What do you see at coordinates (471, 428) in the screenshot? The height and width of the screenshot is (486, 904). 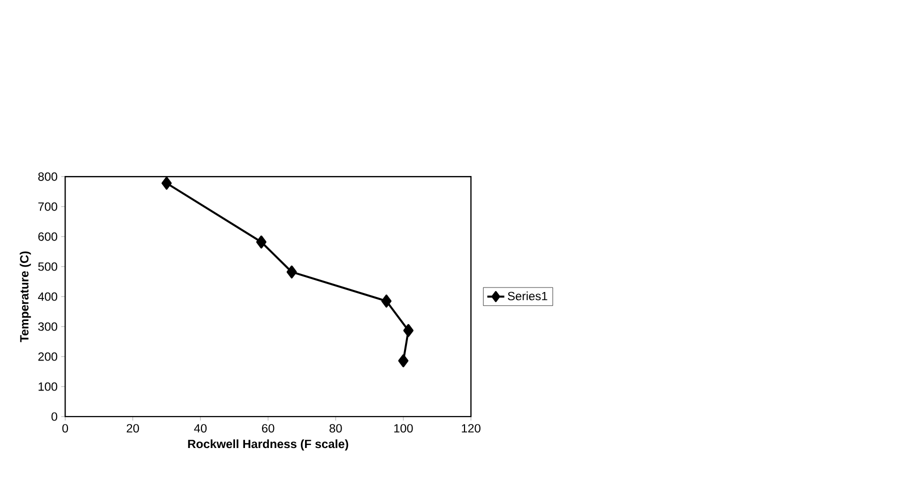 I see `x-tick-label: 120` at bounding box center [471, 428].